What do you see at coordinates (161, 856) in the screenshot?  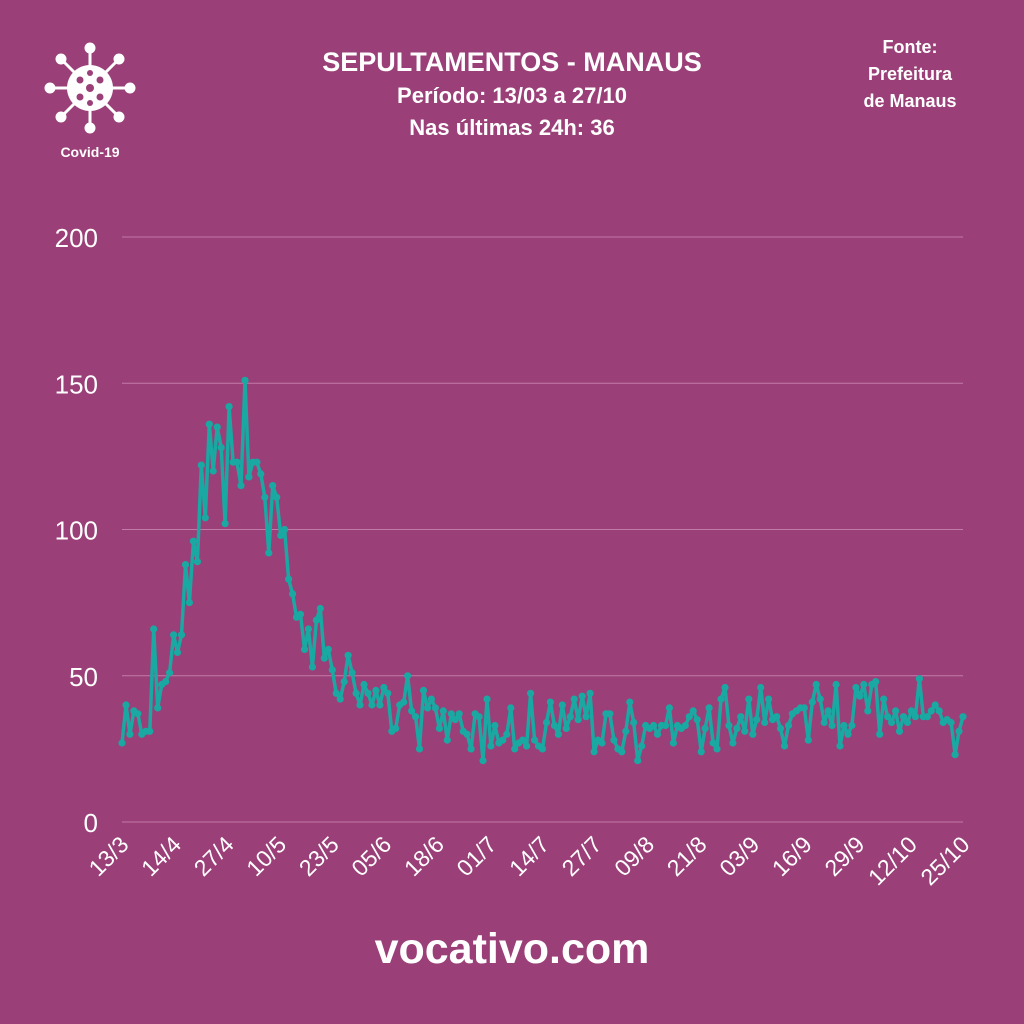 I see `x-tick-label: 14/4` at bounding box center [161, 856].